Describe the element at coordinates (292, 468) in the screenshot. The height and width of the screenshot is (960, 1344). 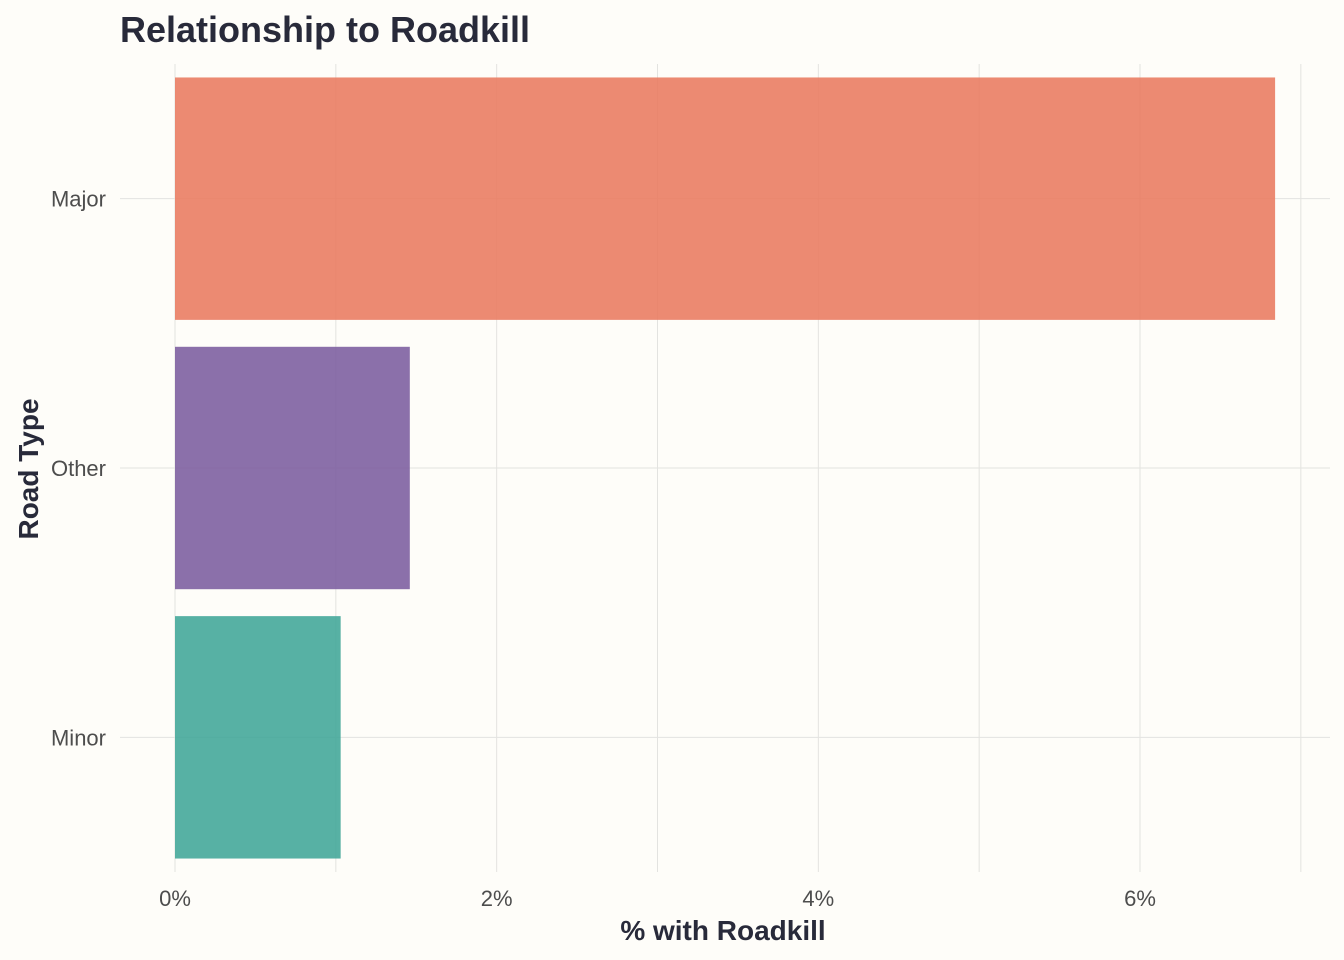
I see `bar-other` at that location.